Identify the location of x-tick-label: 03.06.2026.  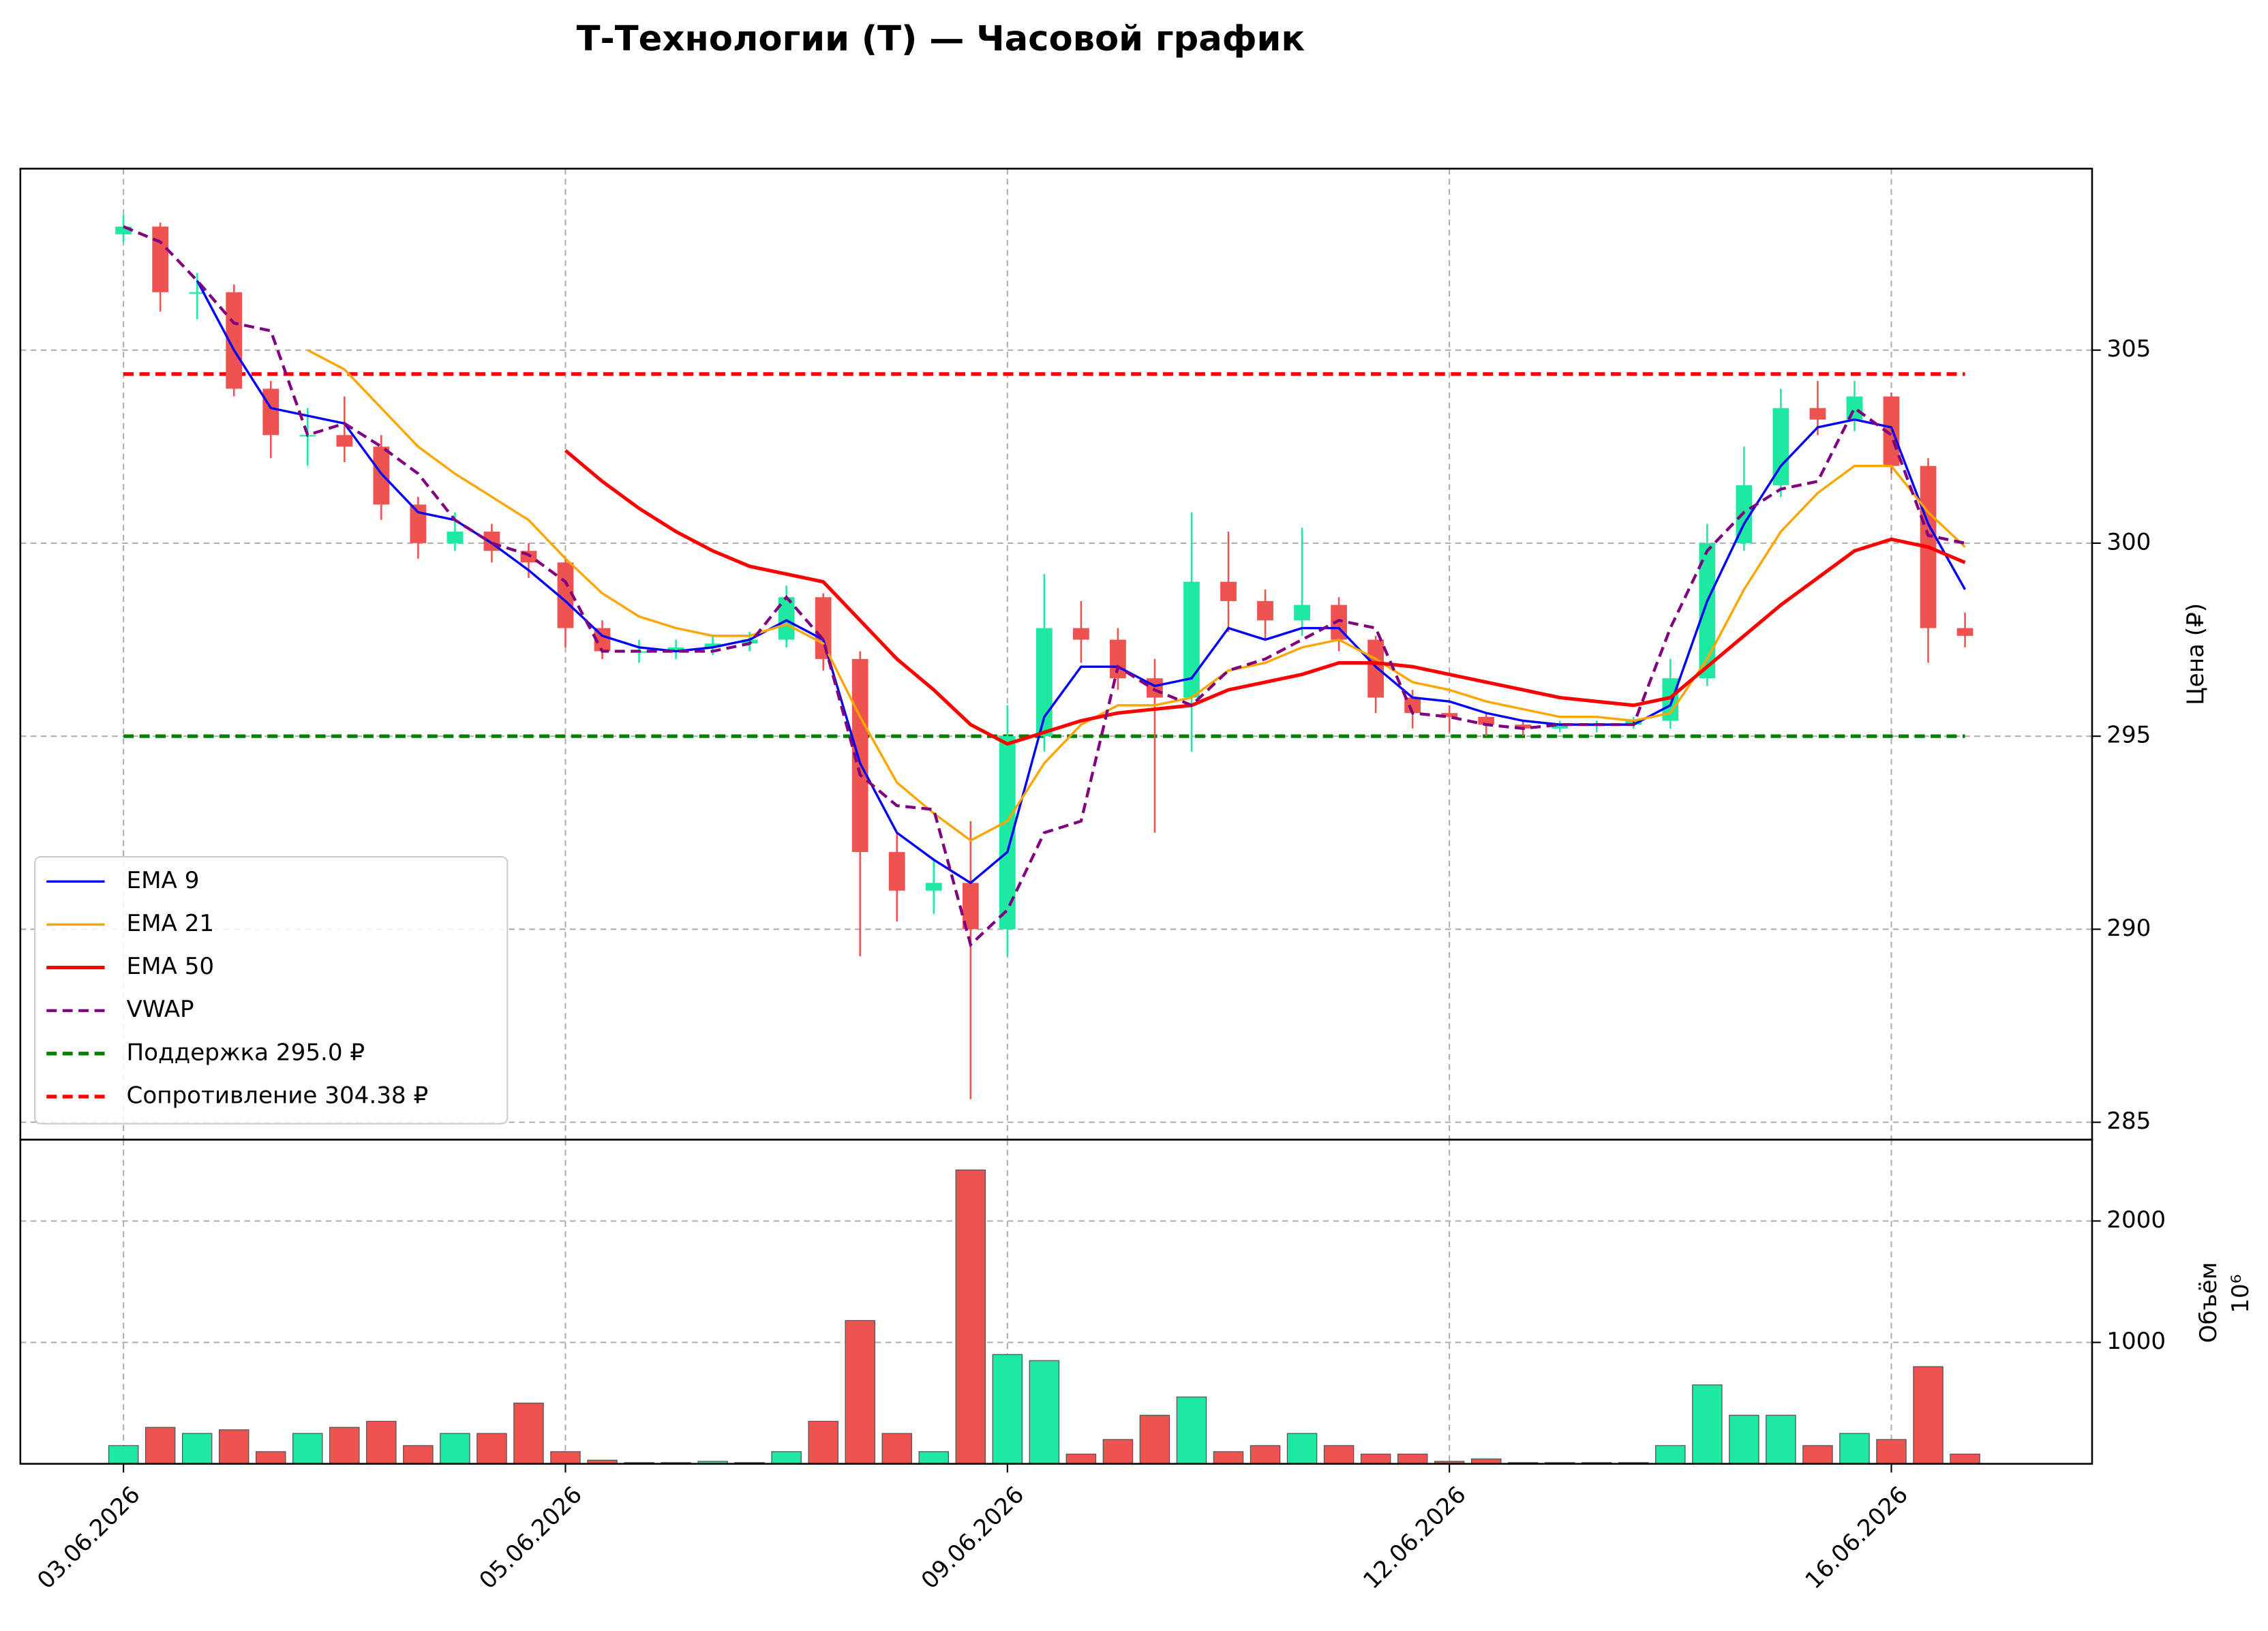
(89, 1537).